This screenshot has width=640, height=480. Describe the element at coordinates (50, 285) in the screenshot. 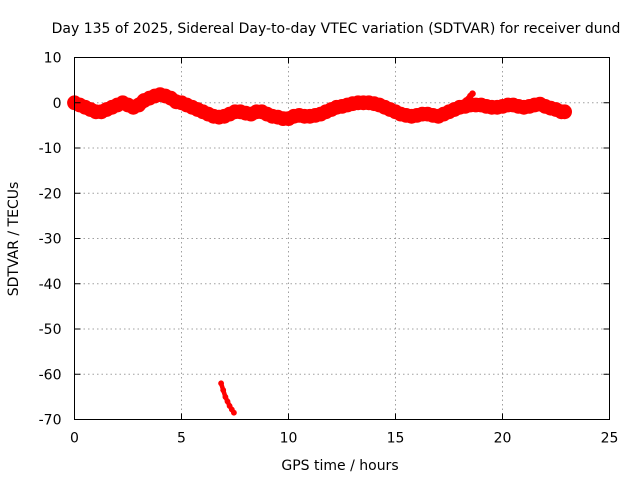

I see `y-tick-label: -40` at that location.